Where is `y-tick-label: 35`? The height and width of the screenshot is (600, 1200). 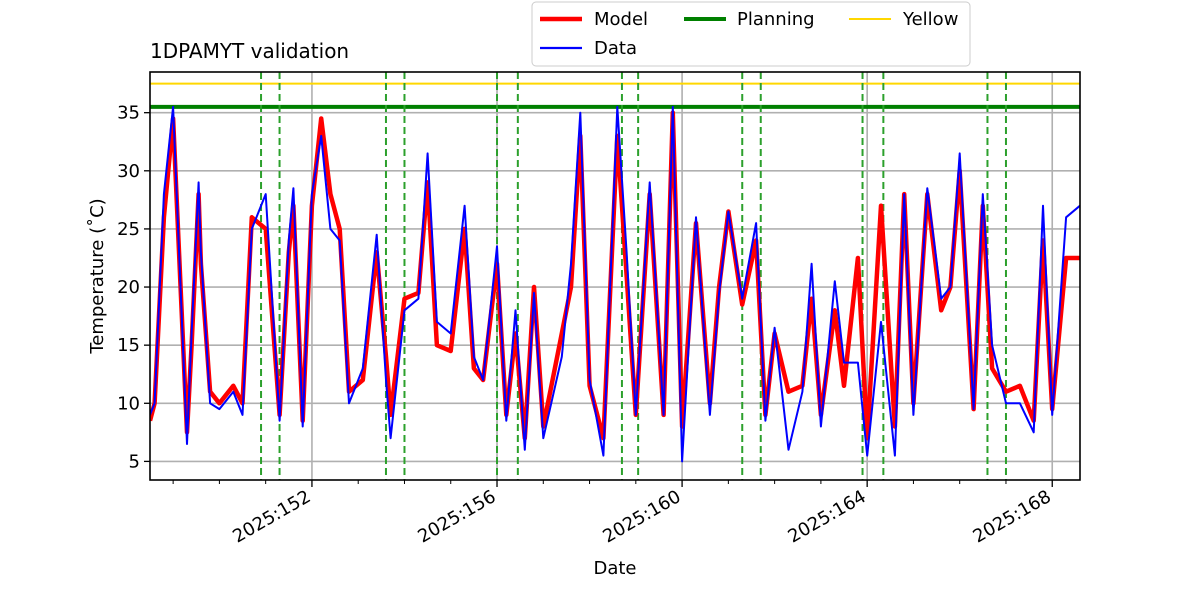
y-tick-label: 35 is located at coordinates (128, 113).